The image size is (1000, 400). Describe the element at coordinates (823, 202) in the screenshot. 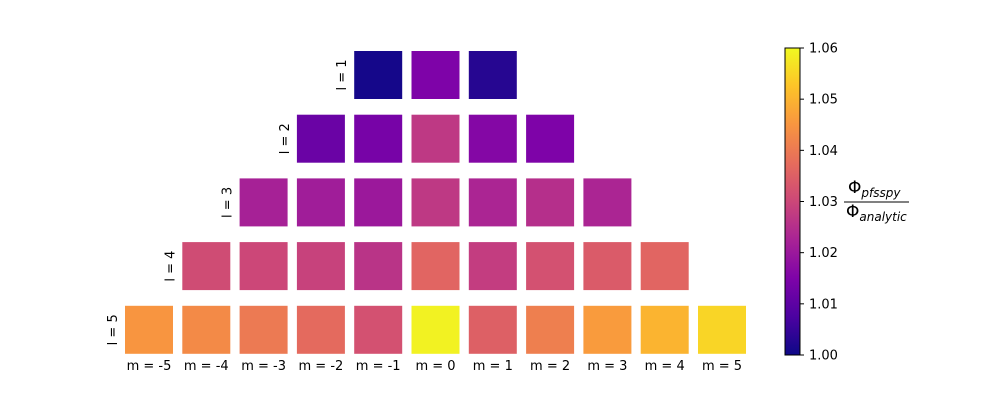

I see `colorbar-tick-label: 1.03` at that location.